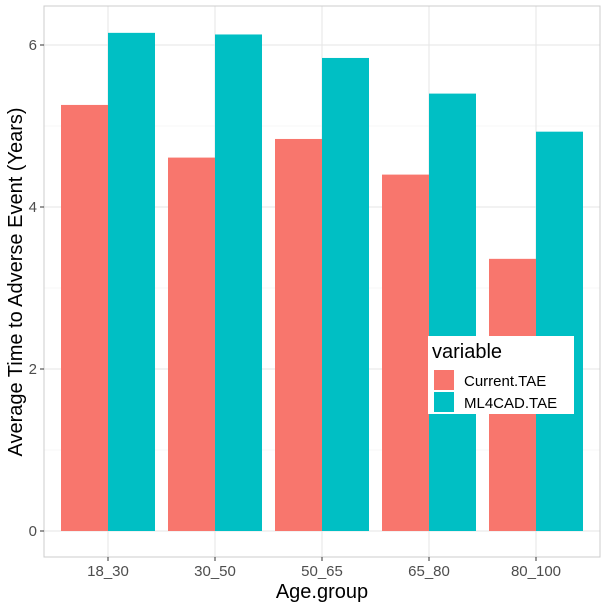 The width and height of the screenshot is (607, 607). Describe the element at coordinates (467, 352) in the screenshot. I see `legend-title: variable` at that location.